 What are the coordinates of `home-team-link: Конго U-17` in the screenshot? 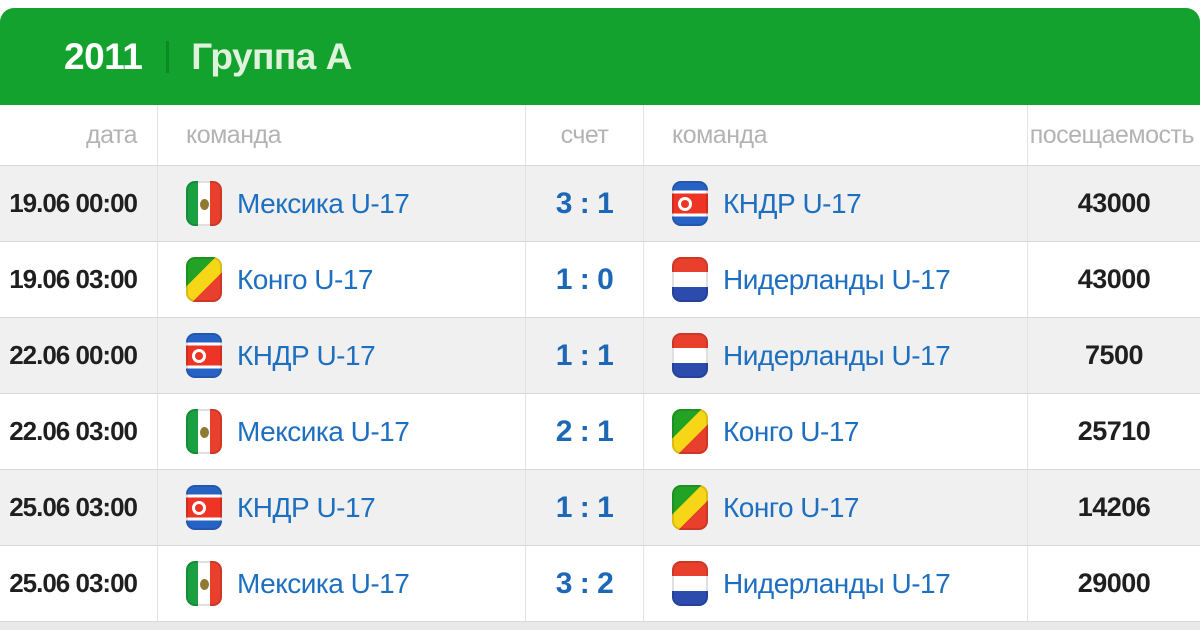 It's located at (341, 279).